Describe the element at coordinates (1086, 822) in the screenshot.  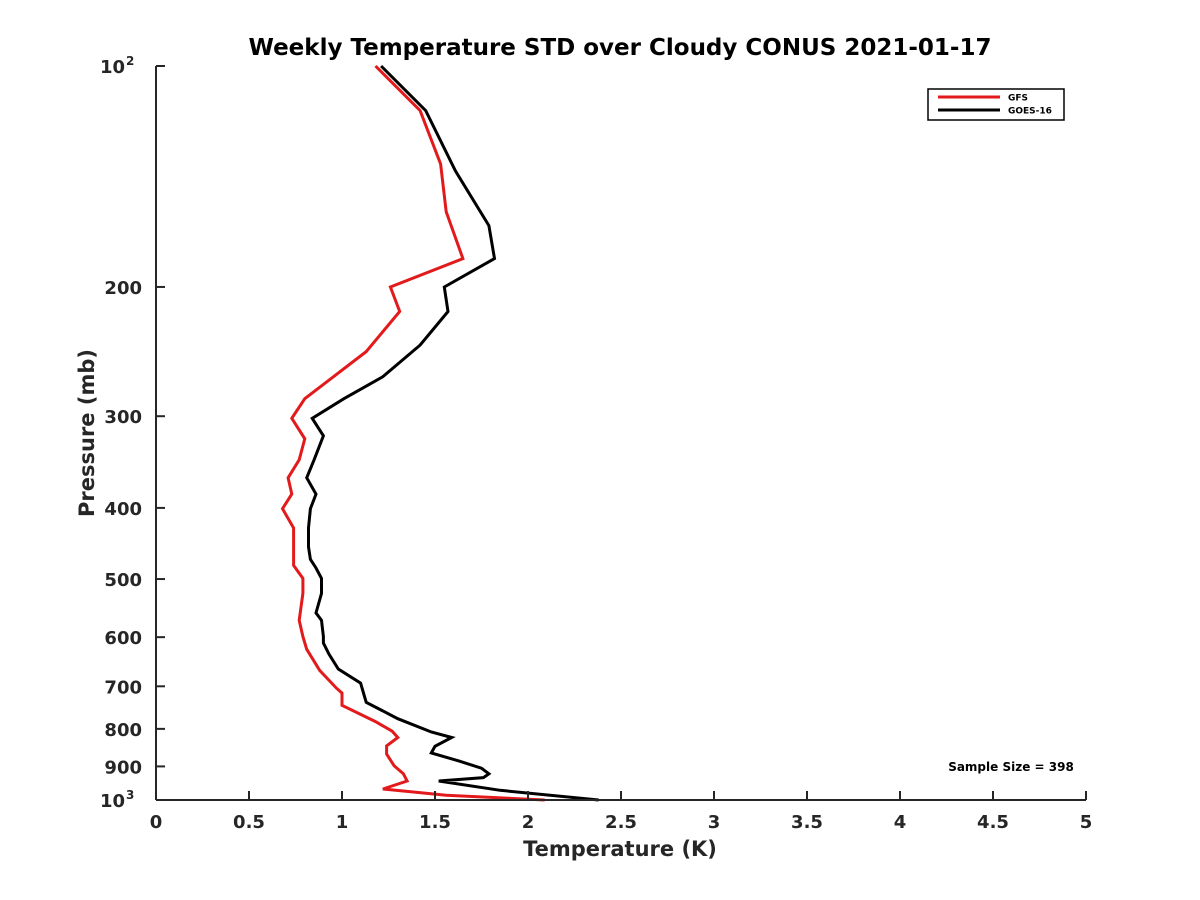
I see `x-tick-label: 5` at that location.